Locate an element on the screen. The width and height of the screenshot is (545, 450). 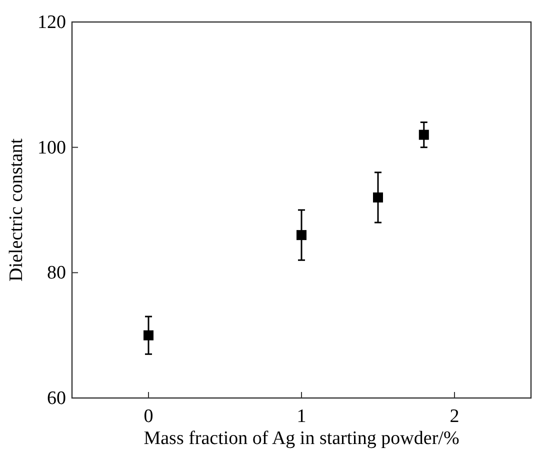
x-tick-label: 0 is located at coordinates (149, 416).